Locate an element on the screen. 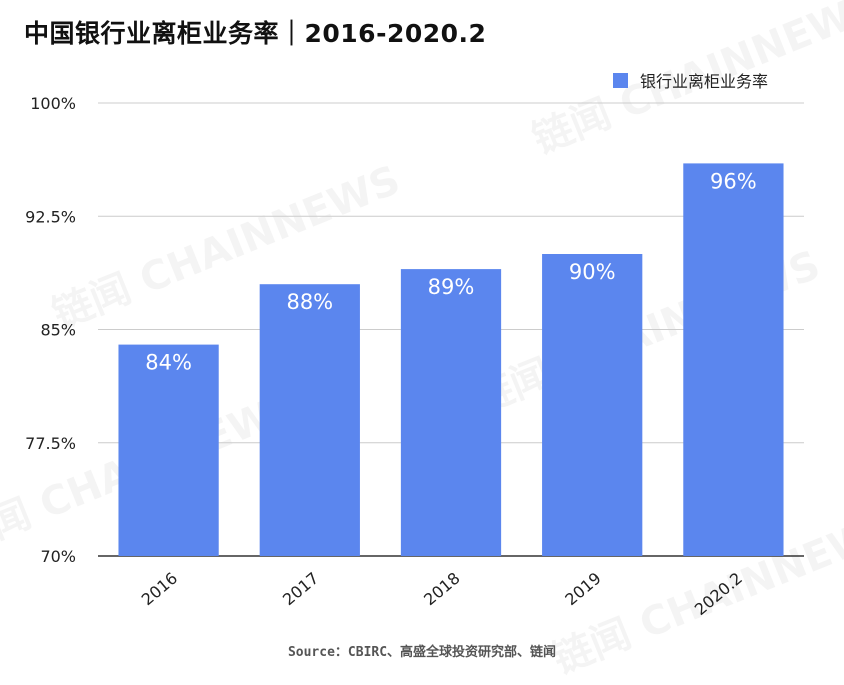 This screenshot has height=685, width=844. x-axis: 2016 2017 2018 2019 2020.2 is located at coordinates (442, 594).